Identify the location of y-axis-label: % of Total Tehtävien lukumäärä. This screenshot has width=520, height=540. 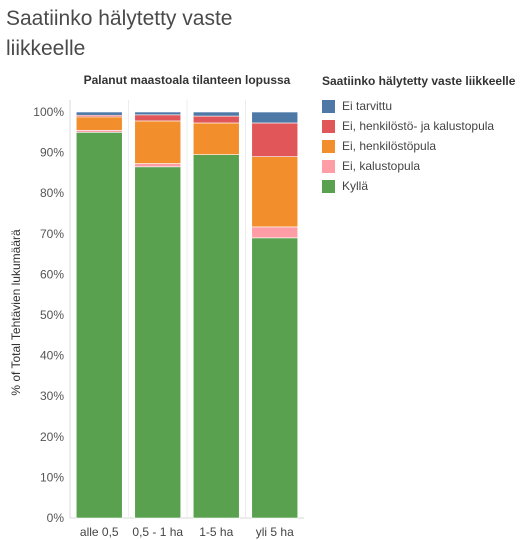
(16, 312).